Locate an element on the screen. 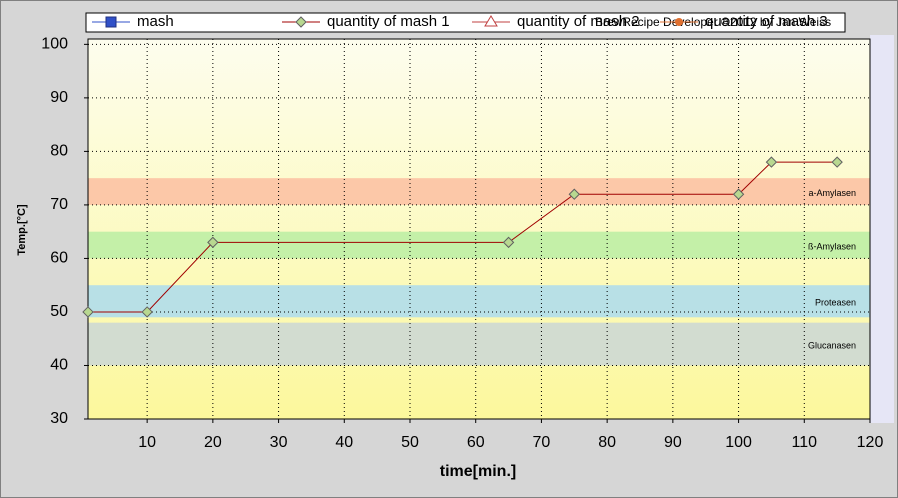 This screenshot has height=498, width=898. y-tick-label: 70 is located at coordinates (59, 204).